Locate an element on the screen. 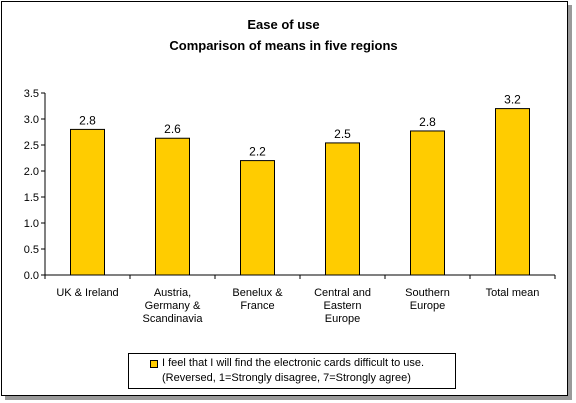 Image resolution: width=576 pixels, height=403 pixels. x-tick-label-line: Eastern is located at coordinates (343, 306).